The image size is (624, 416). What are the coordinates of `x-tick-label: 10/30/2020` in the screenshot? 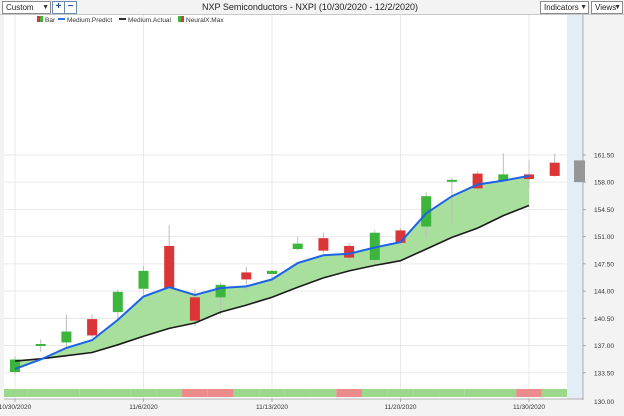 It's located at (16, 407).